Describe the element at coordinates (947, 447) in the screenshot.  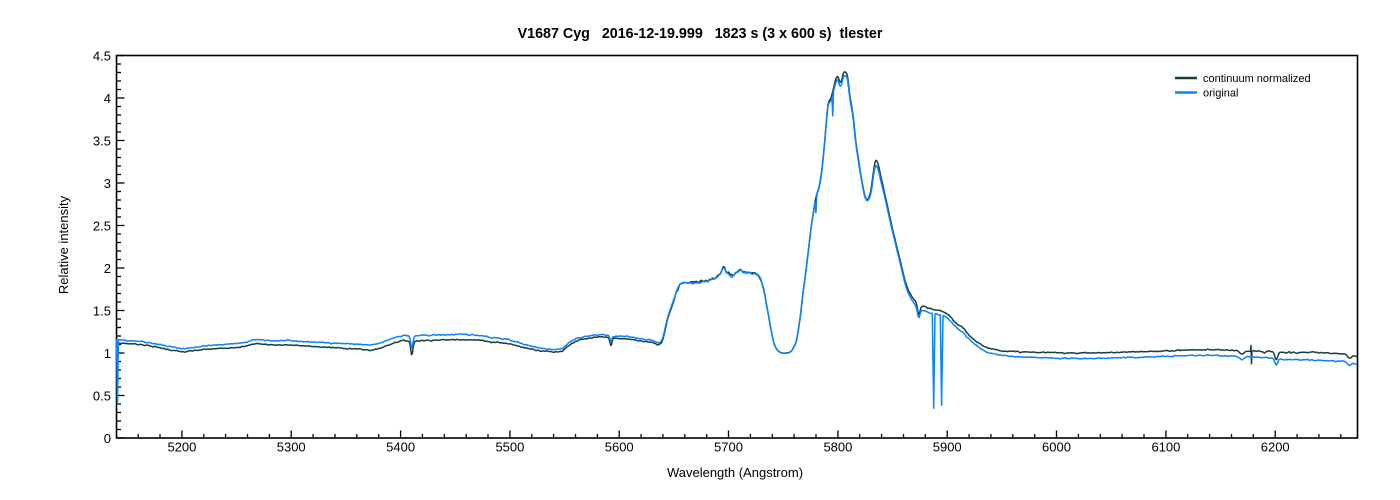
I see `svg-text: 5900` at that location.